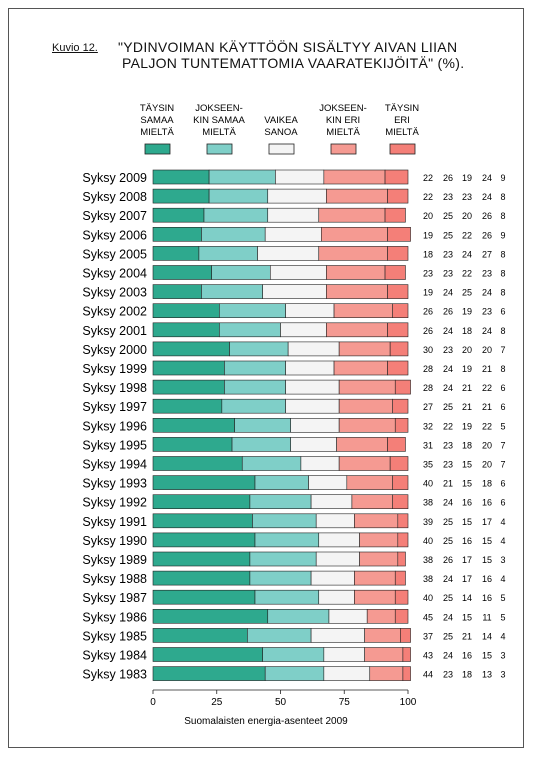 This screenshot has width=534, height=758. What do you see at coordinates (408, 702) in the screenshot?
I see `x-tick-label: 100` at bounding box center [408, 702].